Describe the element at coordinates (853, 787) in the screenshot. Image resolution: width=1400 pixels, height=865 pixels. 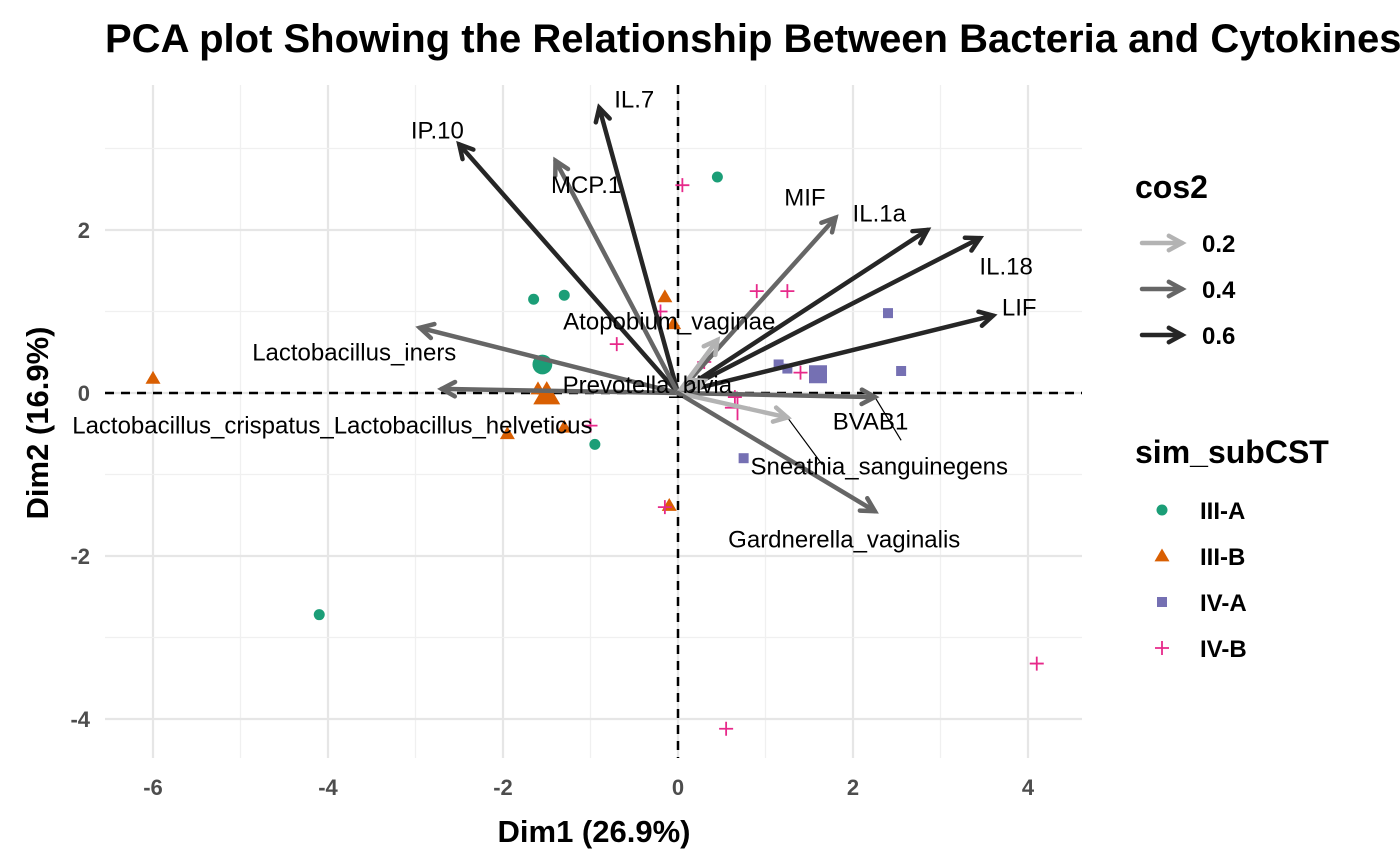
I see `x-tick-label: 2` at that location.